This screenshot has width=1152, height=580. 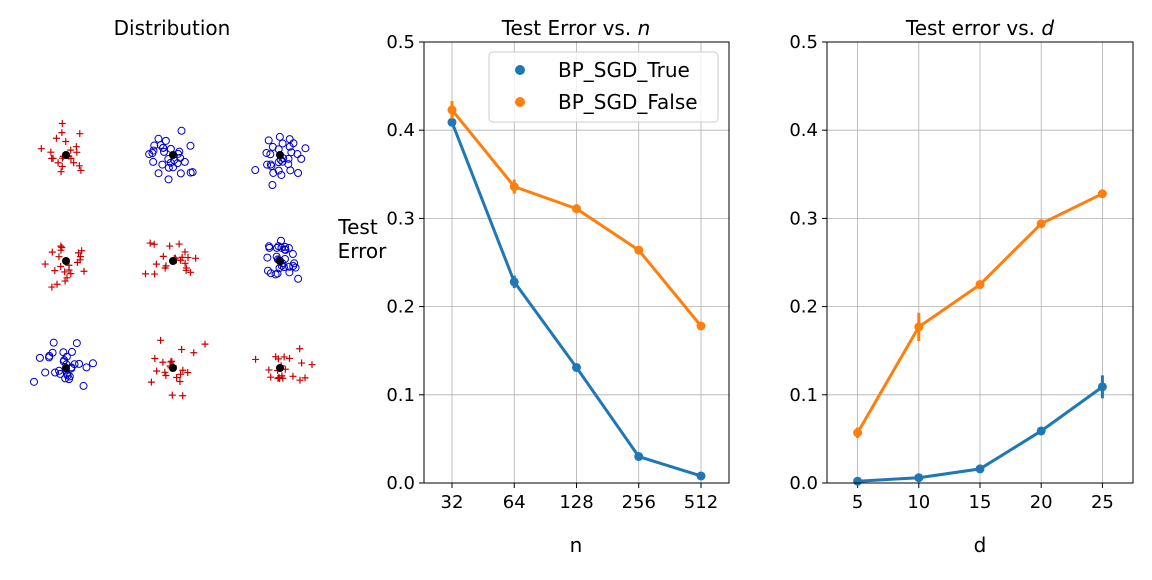 What do you see at coordinates (624, 70) in the screenshot?
I see `legend-label-bp-sgd-true: BP_SGD_True` at bounding box center [624, 70].